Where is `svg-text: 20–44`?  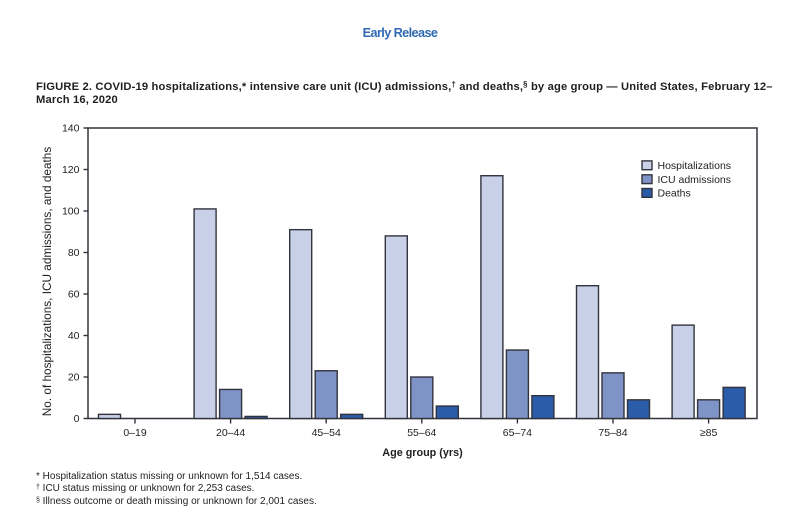 svg-text: 20–44 is located at coordinates (230, 433).